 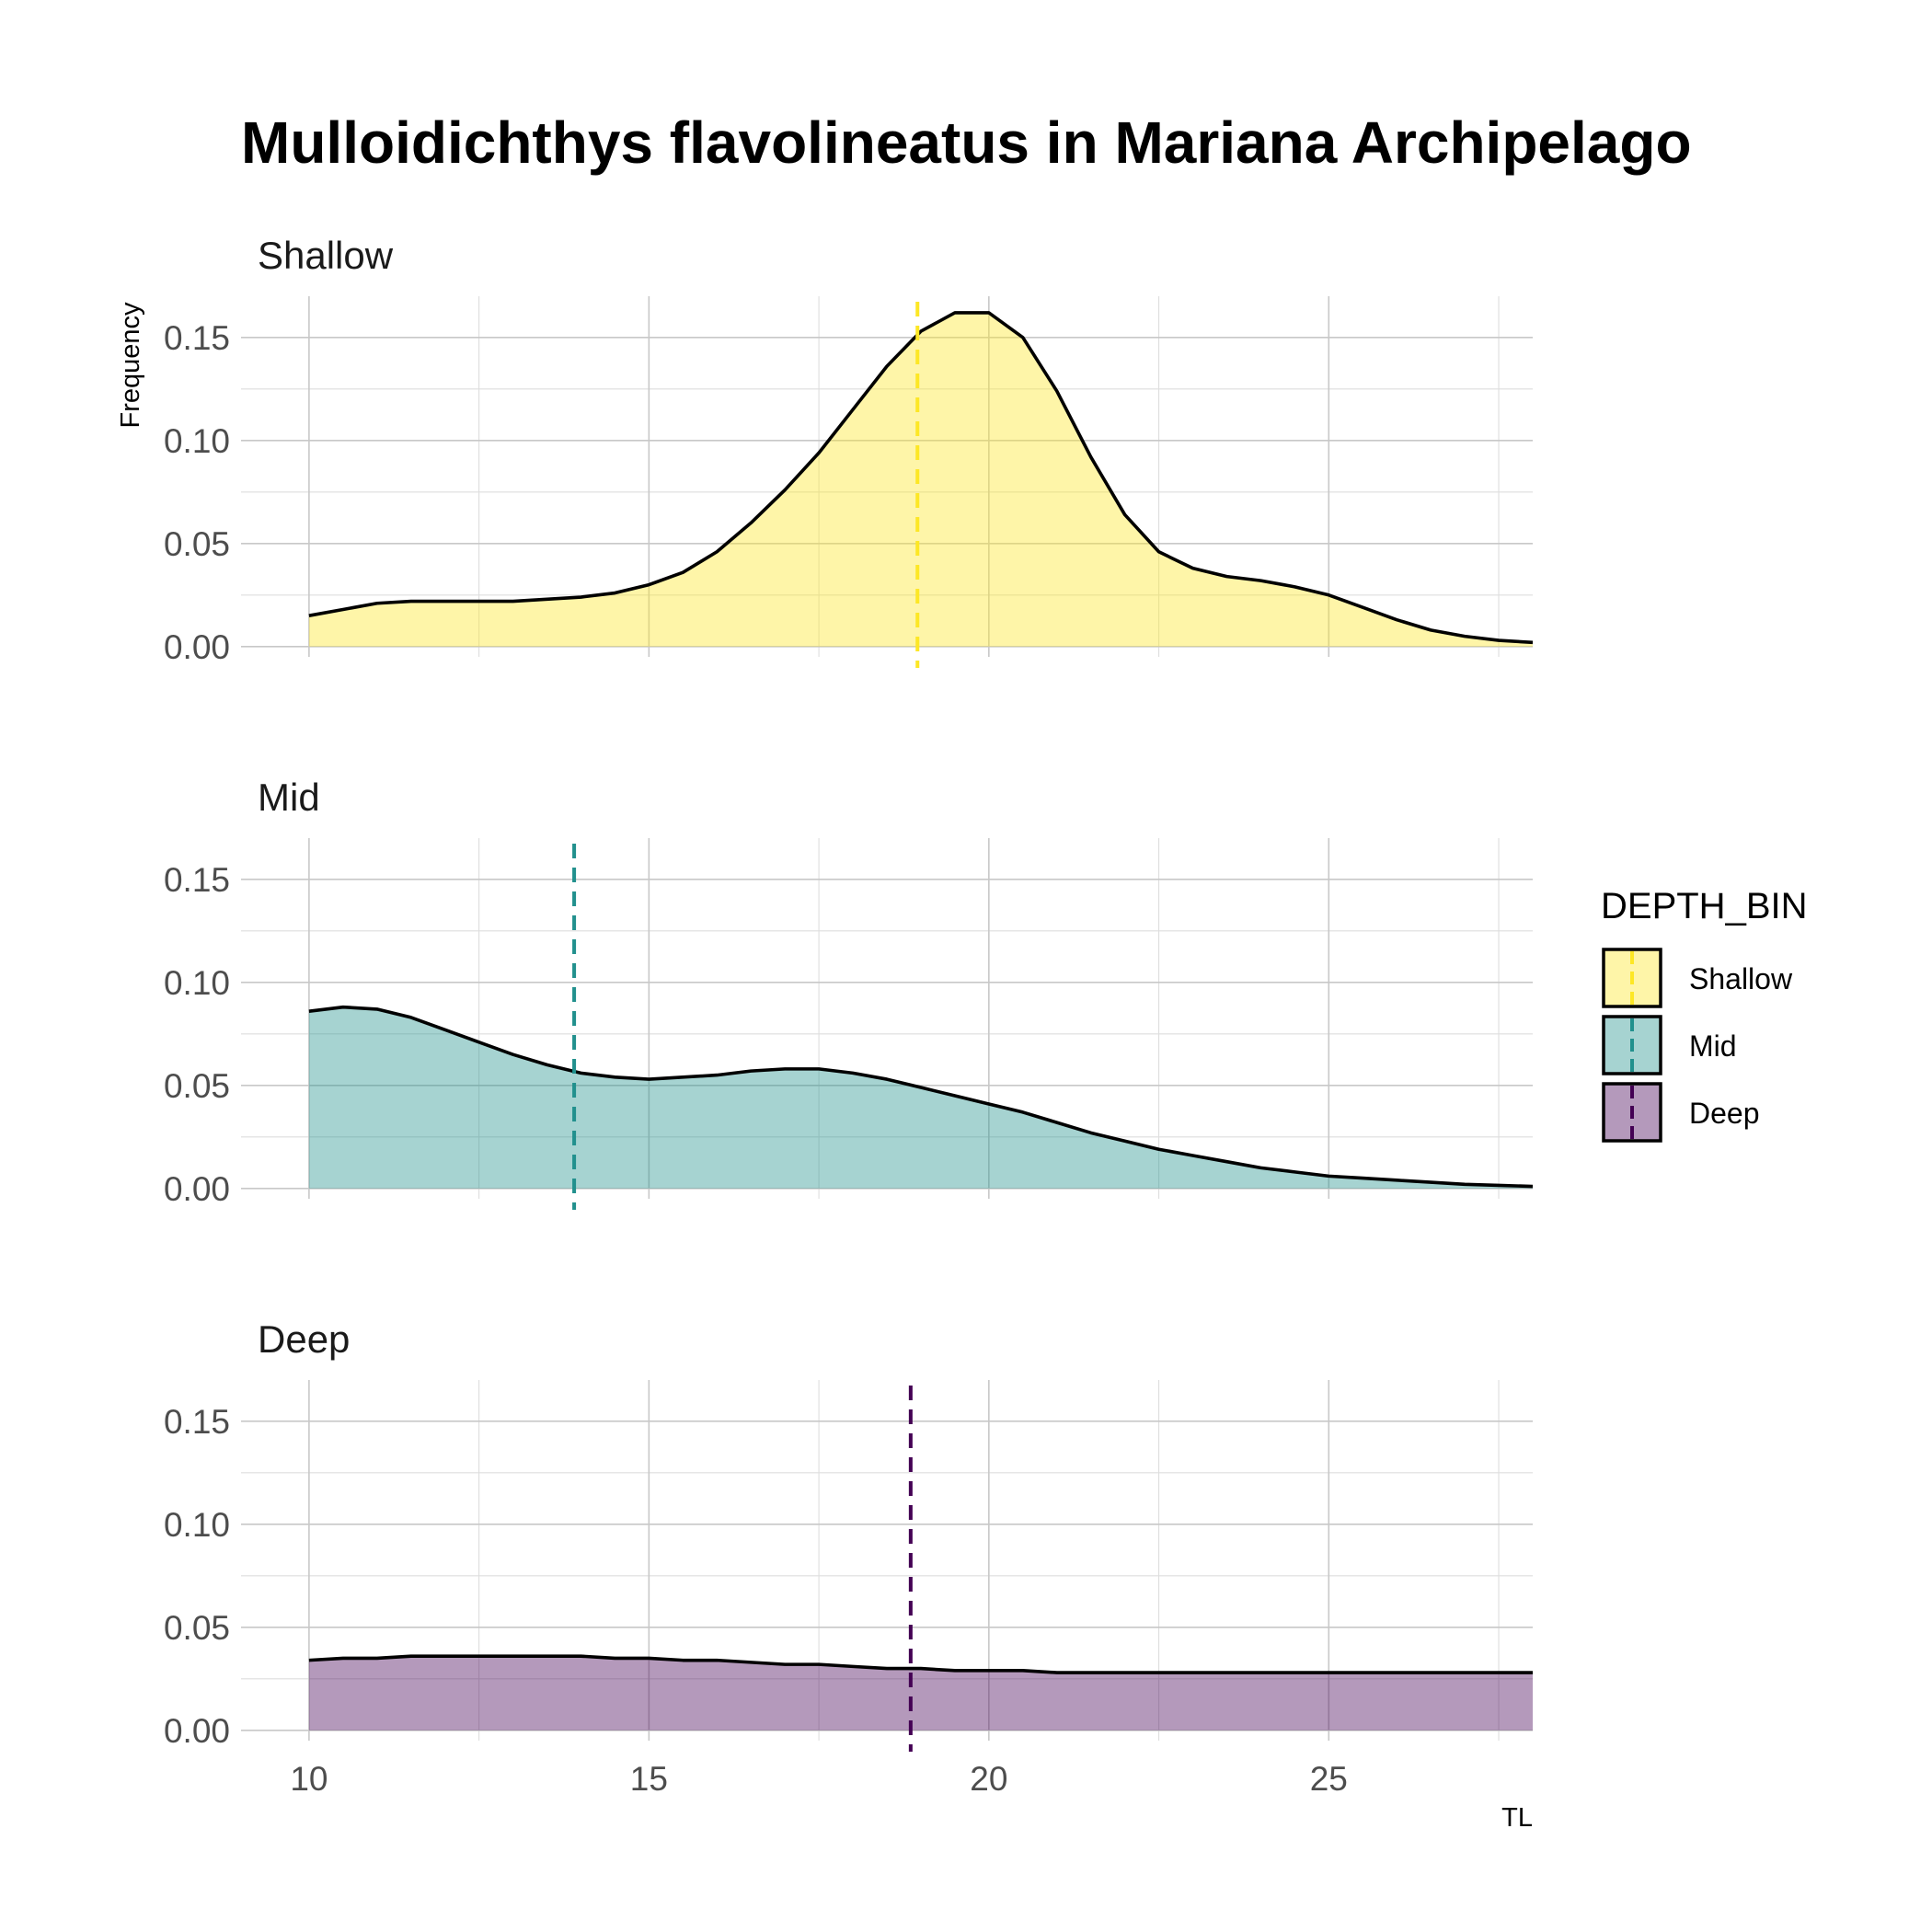 What do you see at coordinates (1517, 1818) in the screenshot?
I see `x-axis-title: TL` at bounding box center [1517, 1818].